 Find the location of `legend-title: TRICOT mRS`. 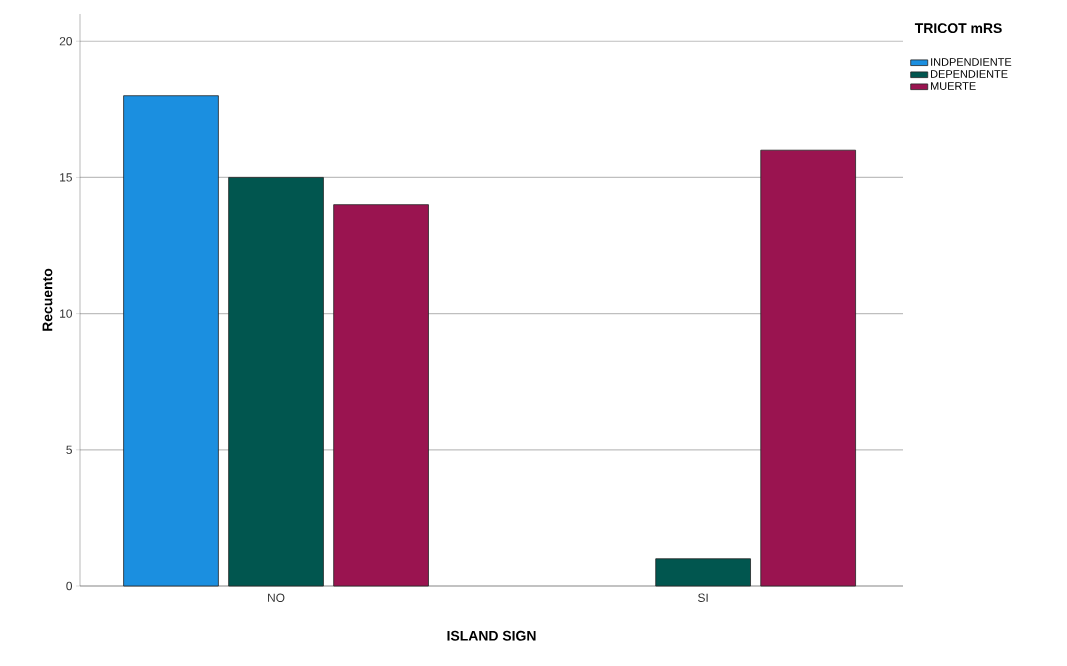

legend-title: TRICOT mRS is located at coordinates (958, 28).